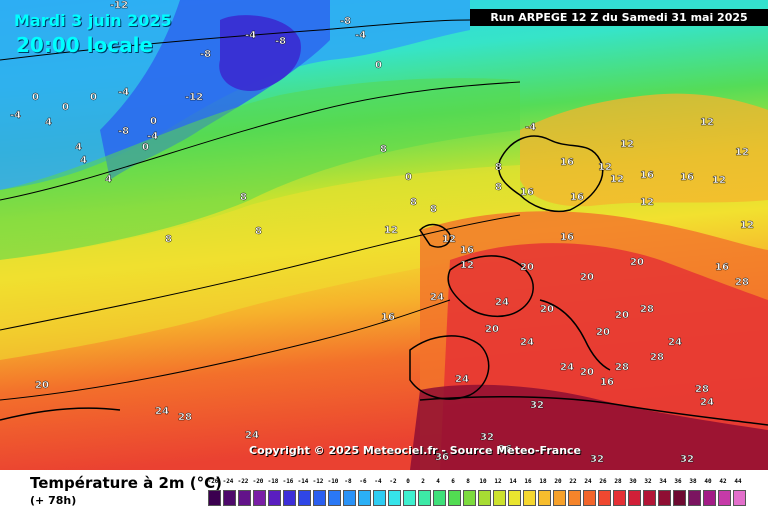 This screenshot has height=512, width=768. Describe the element at coordinates (435, 235) in the screenshot. I see `coastline-britain` at that location.